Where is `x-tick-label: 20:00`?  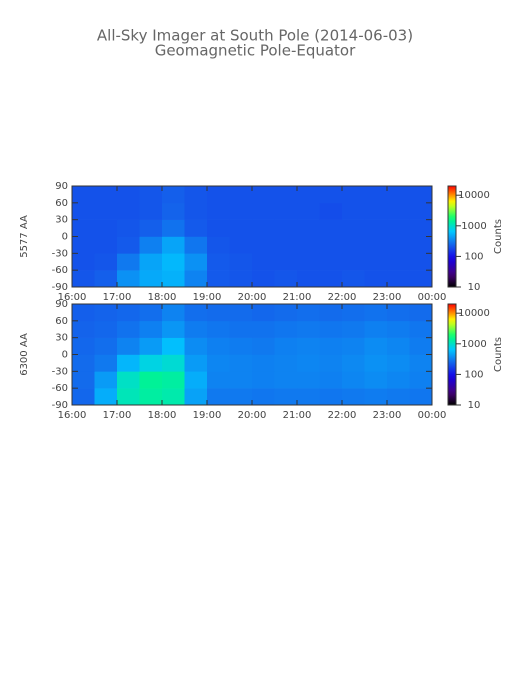 x-tick-label: 20:00 is located at coordinates (252, 297).